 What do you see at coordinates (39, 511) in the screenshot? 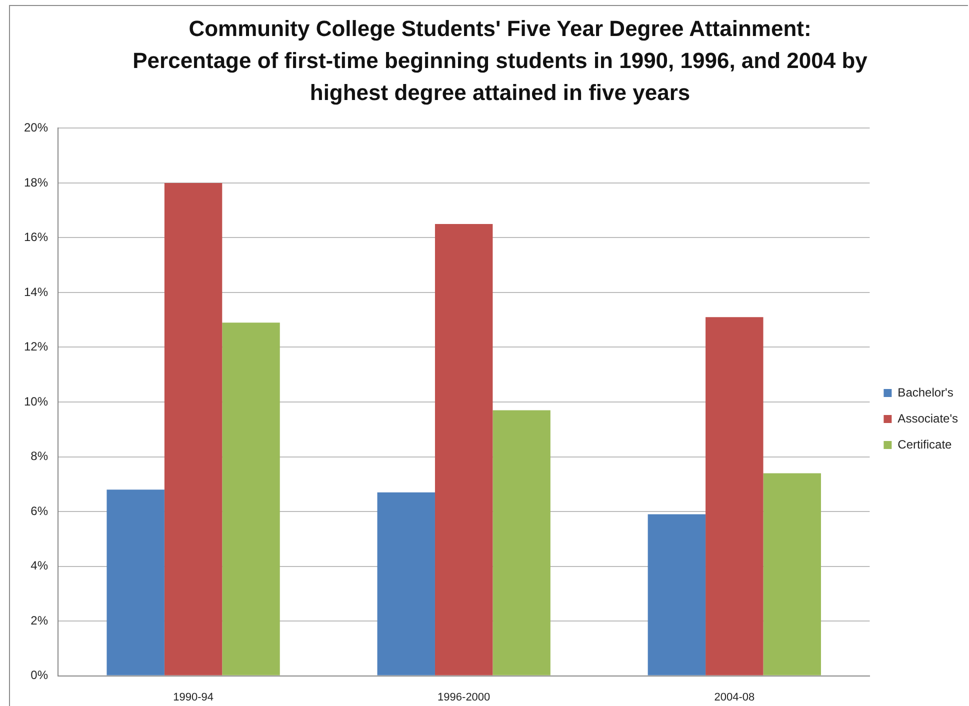
I see `y-tick-label: 6%` at bounding box center [39, 511].